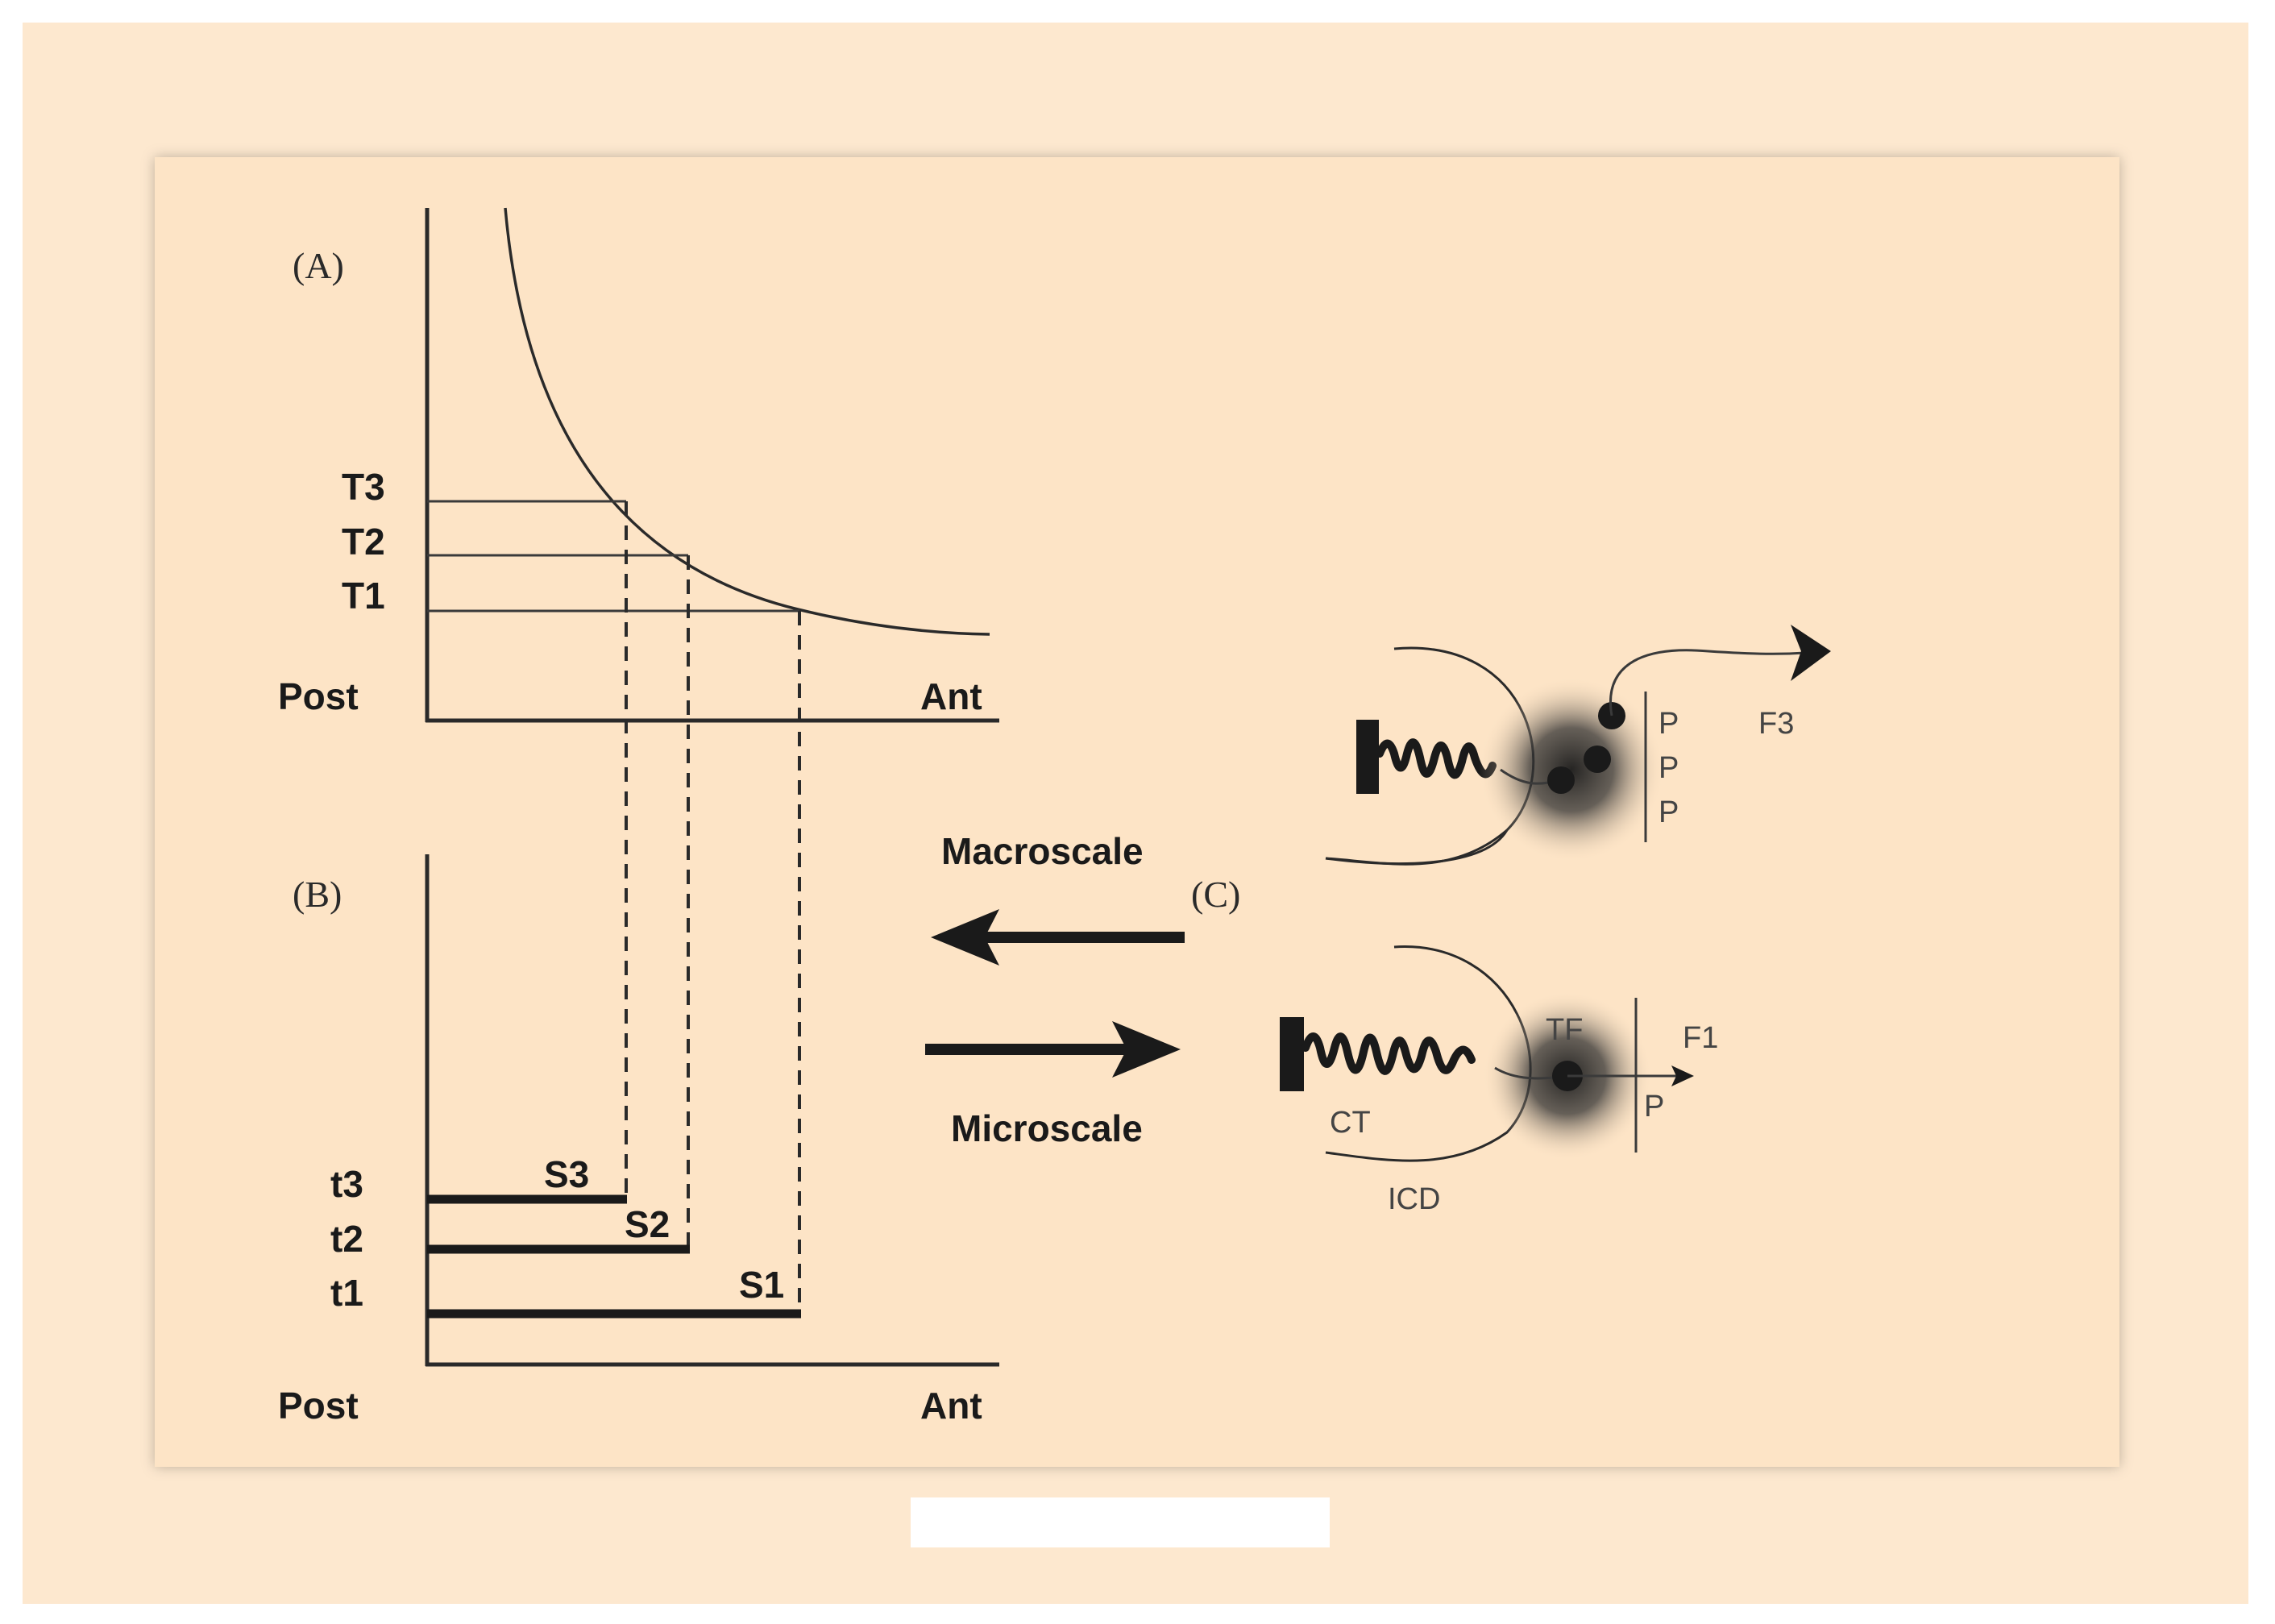 The height and width of the screenshot is (1624, 2275). I want to click on tick-label-T3: T3, so click(363, 487).